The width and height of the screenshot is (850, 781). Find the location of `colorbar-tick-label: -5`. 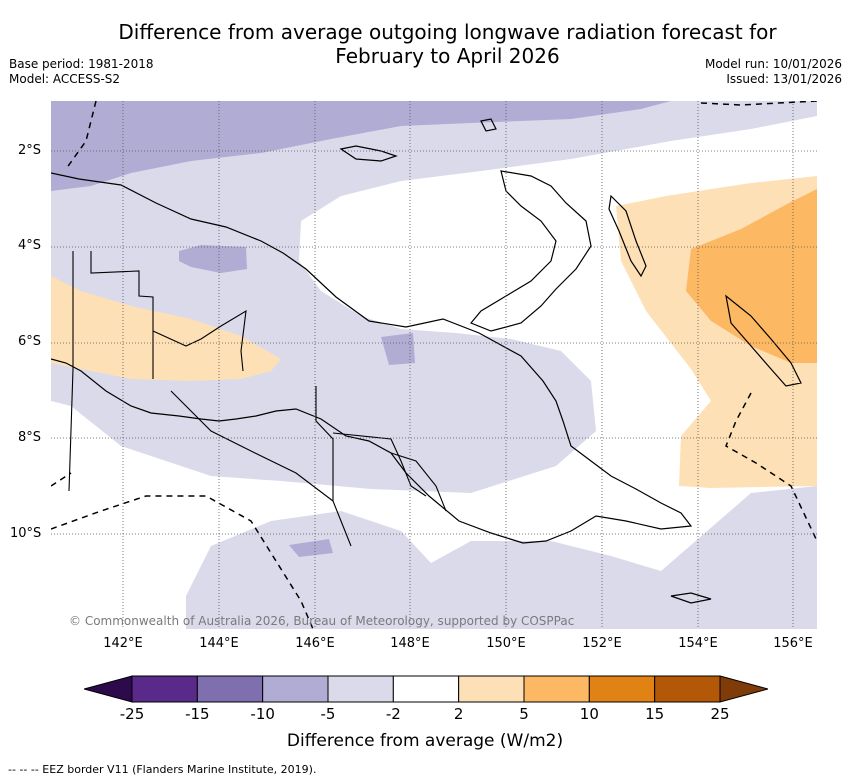

colorbar-tick-label: -5 is located at coordinates (328, 714).